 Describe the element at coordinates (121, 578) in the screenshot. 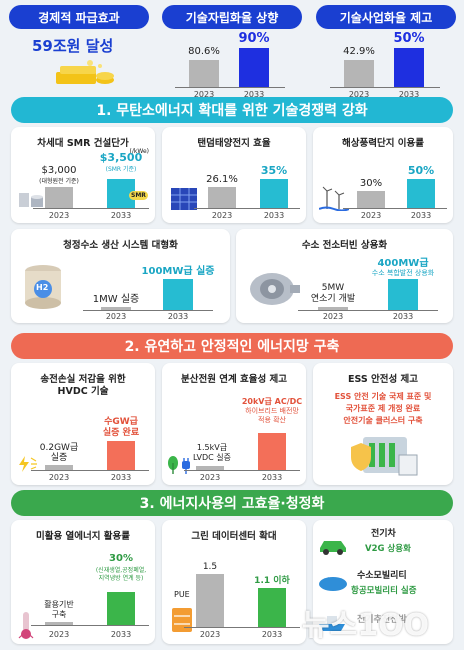

I see `heat-note-2: 지역냉방 연계 등)` at that location.